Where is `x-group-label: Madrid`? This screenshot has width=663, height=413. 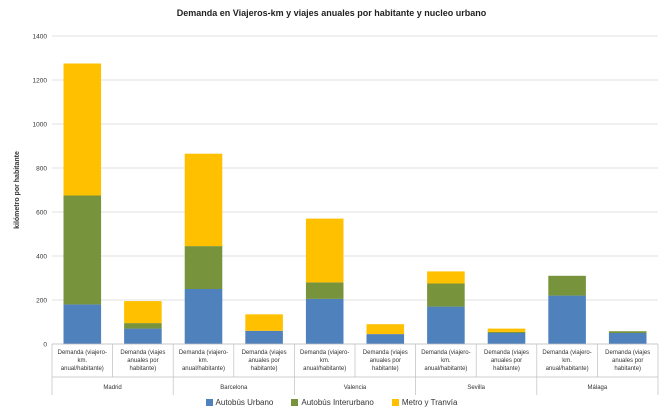
x-group-label: Madrid is located at coordinates (112, 388).